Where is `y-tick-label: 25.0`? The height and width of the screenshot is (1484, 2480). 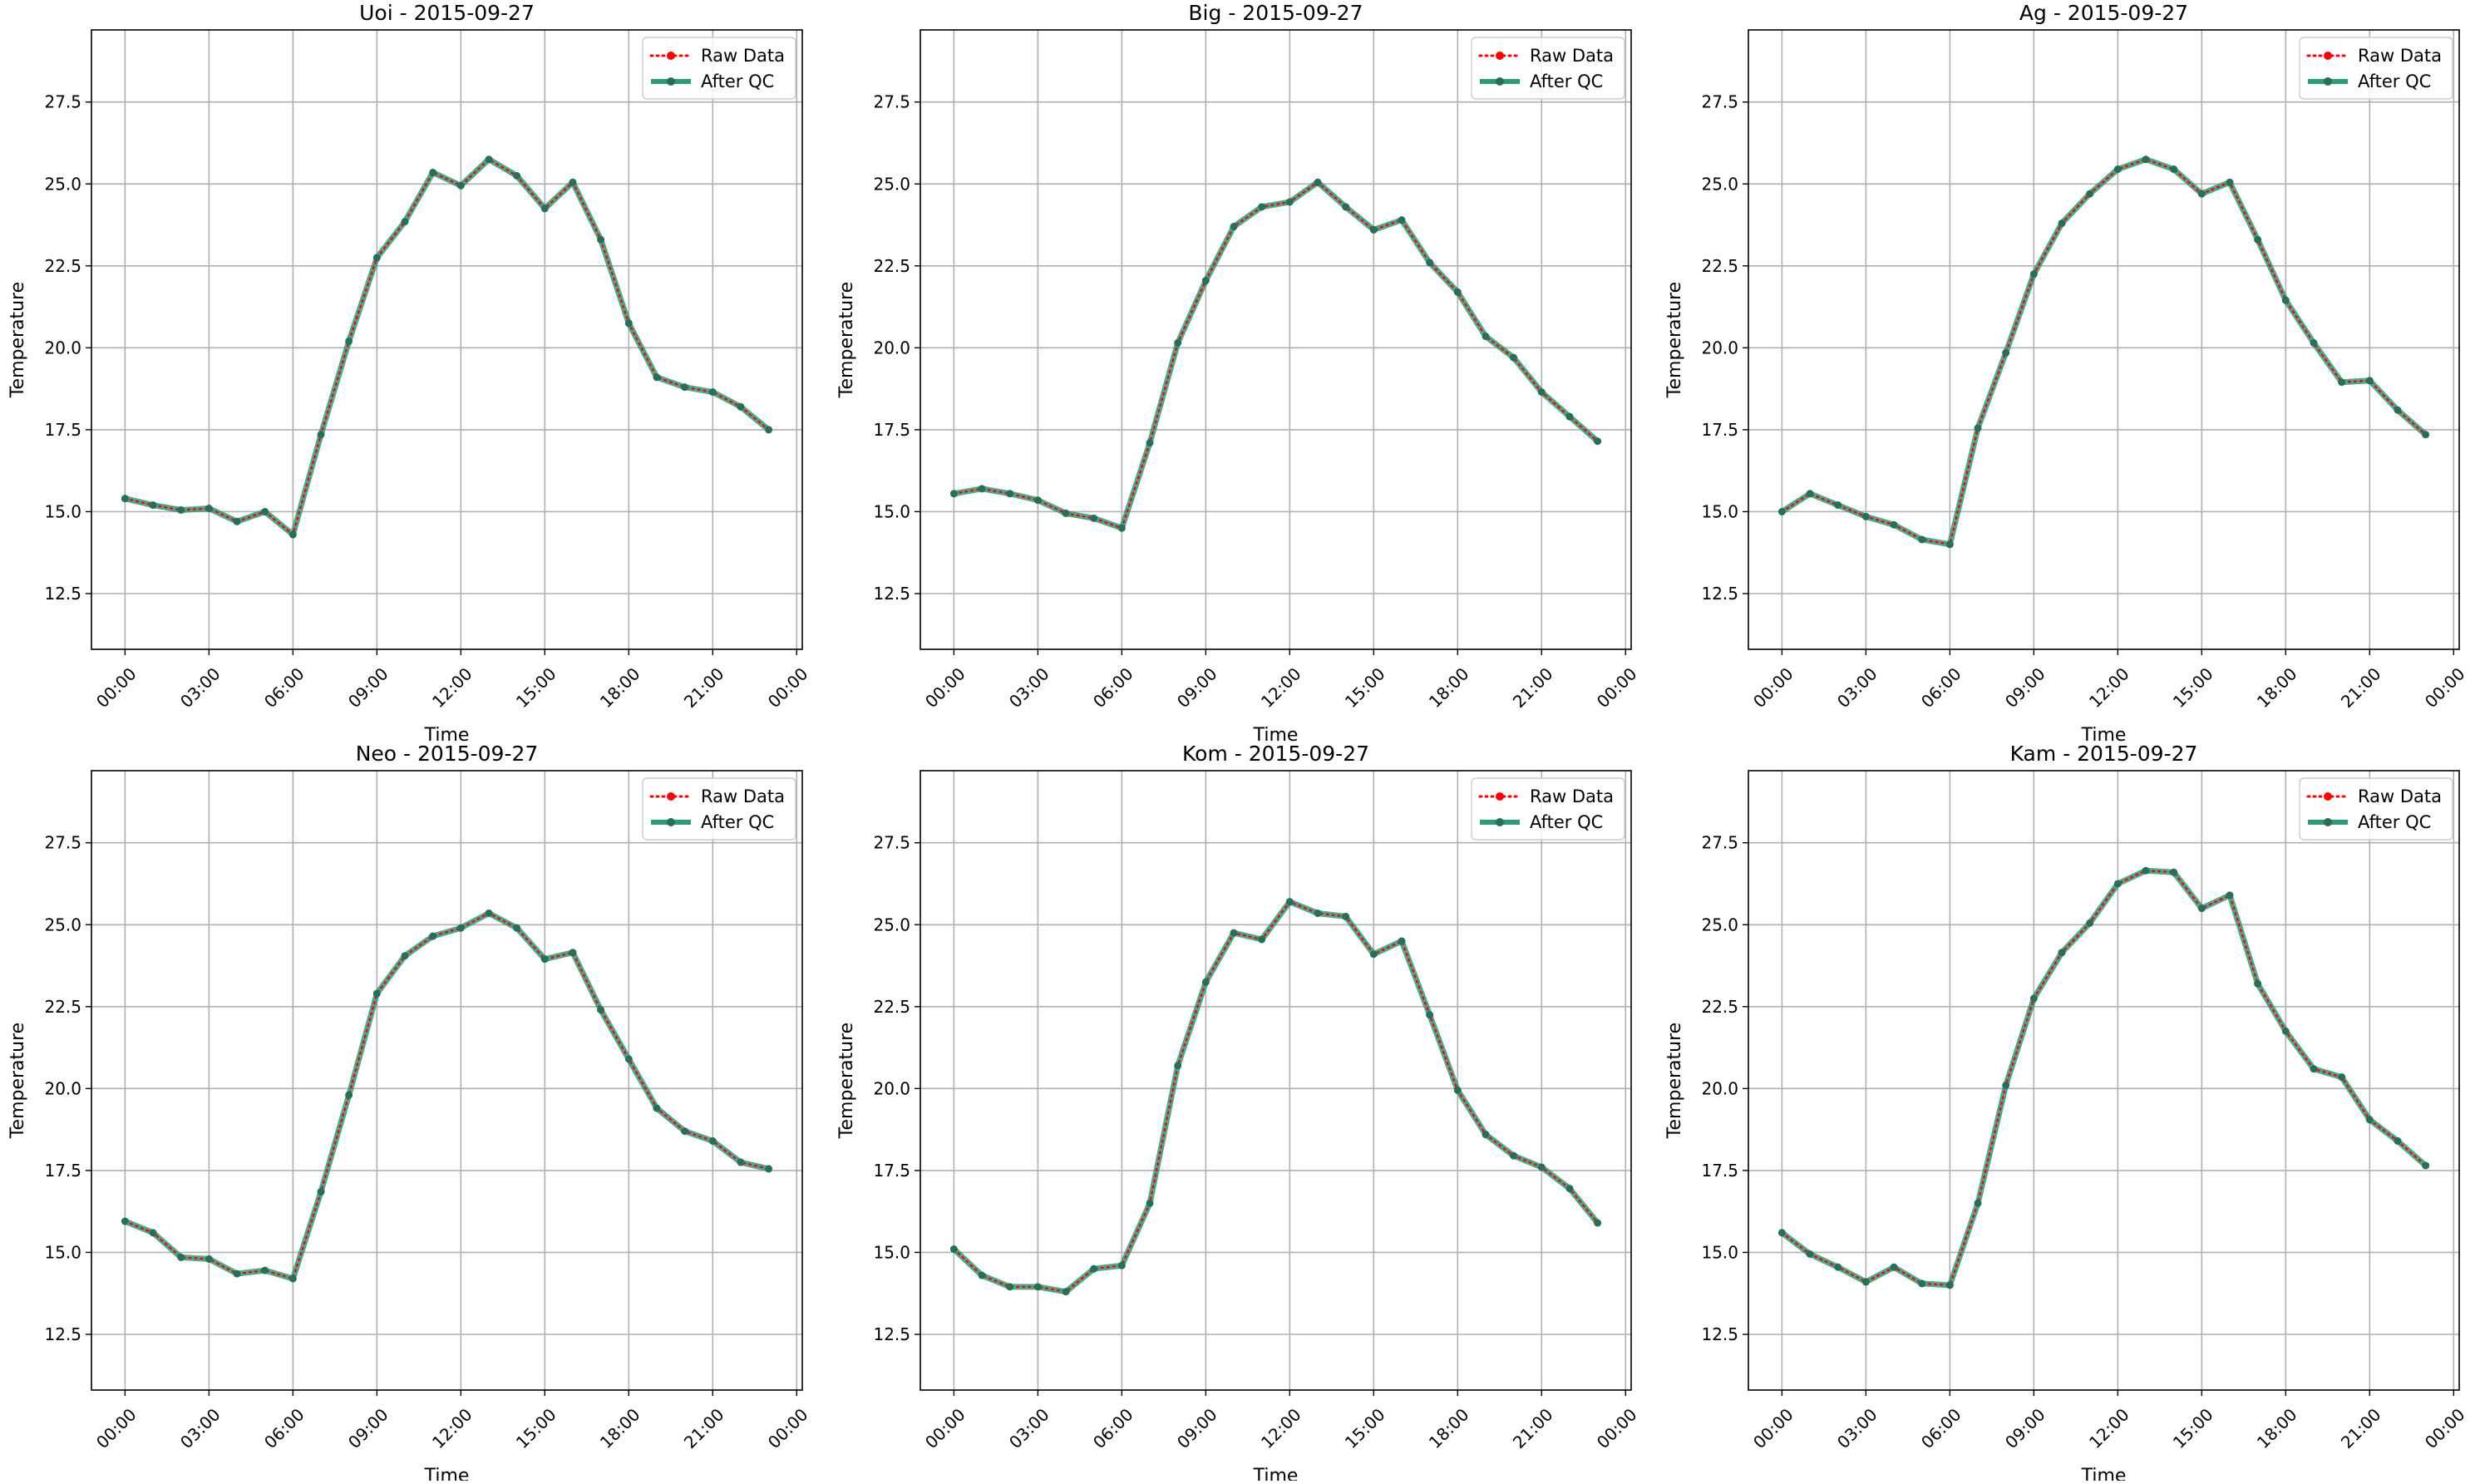
y-tick-label: 25.0 is located at coordinates (63, 184).